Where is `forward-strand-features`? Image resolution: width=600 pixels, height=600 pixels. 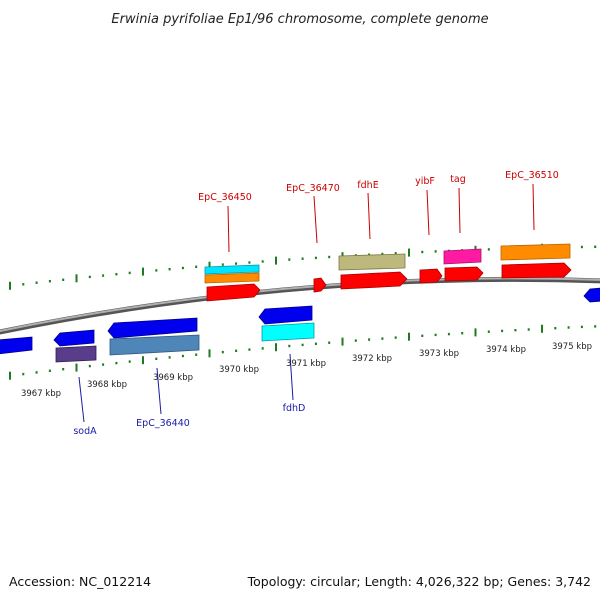 forward-strand-features is located at coordinates (388, 272).